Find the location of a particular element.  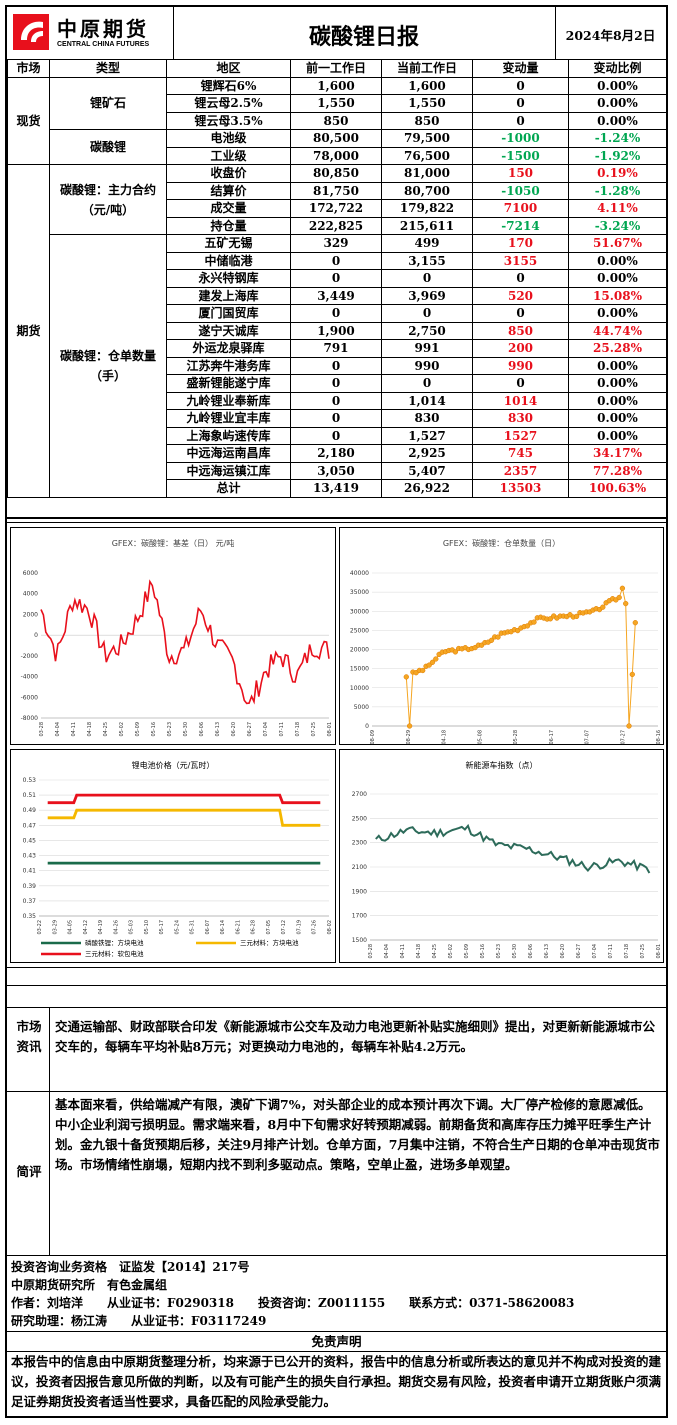

x-tick-label: 05-08 is located at coordinates (480, 737).